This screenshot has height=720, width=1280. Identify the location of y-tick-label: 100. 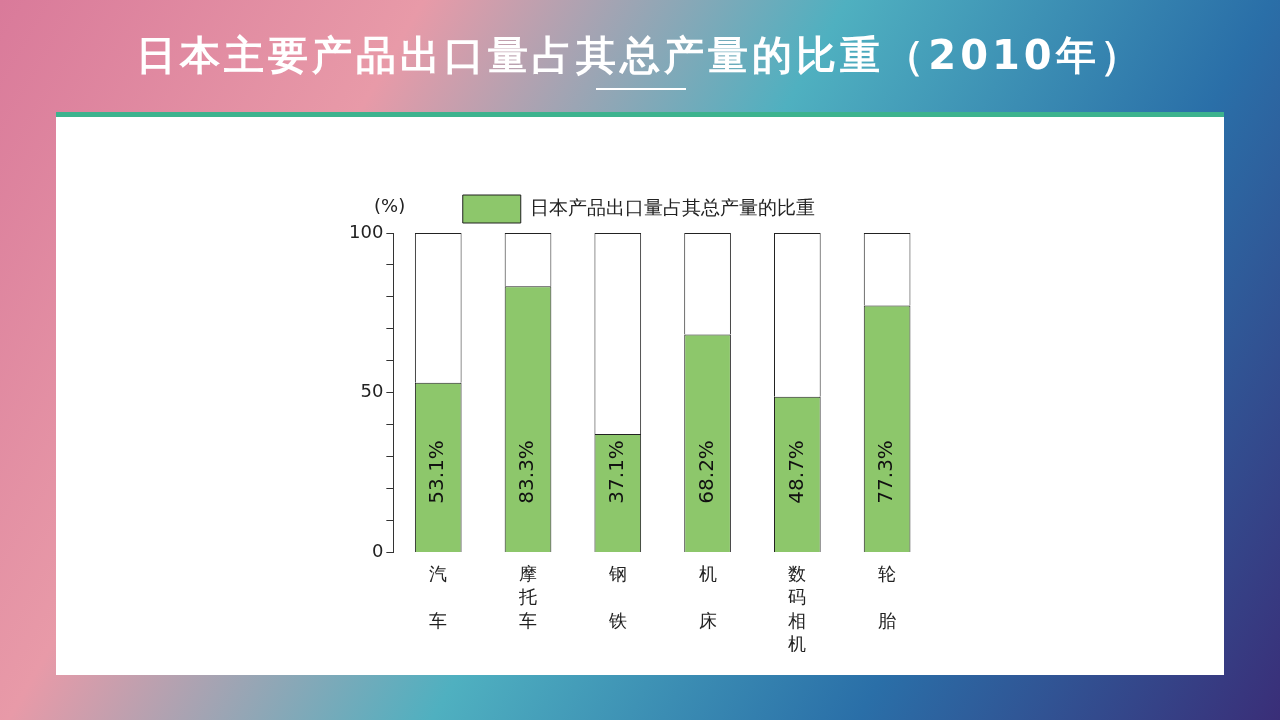
(366, 231).